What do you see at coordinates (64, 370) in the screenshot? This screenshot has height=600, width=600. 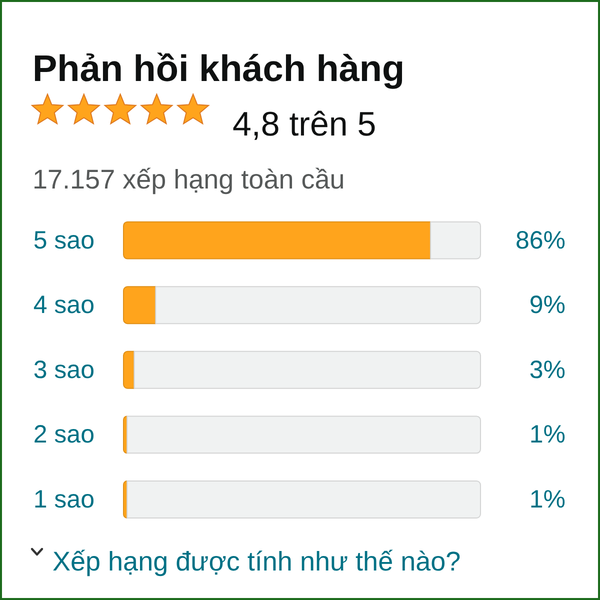 I see `y-tick-label: 3 sao` at bounding box center [64, 370].